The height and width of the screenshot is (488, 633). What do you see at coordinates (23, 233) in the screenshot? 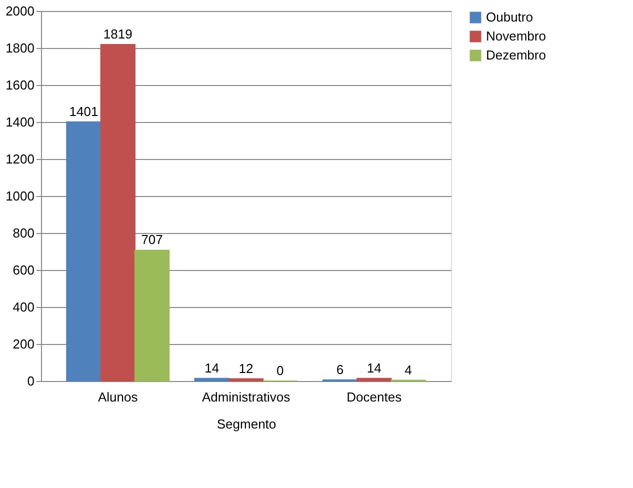
I see `y-tick-label: 800` at bounding box center [23, 233].